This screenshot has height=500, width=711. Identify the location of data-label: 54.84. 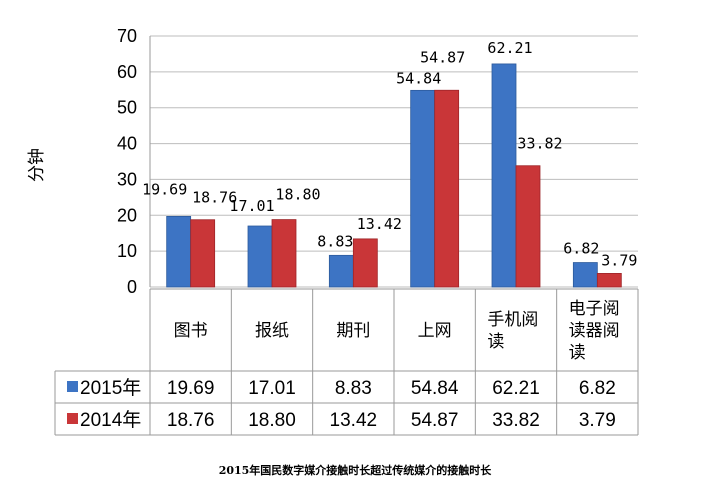
(418, 78).